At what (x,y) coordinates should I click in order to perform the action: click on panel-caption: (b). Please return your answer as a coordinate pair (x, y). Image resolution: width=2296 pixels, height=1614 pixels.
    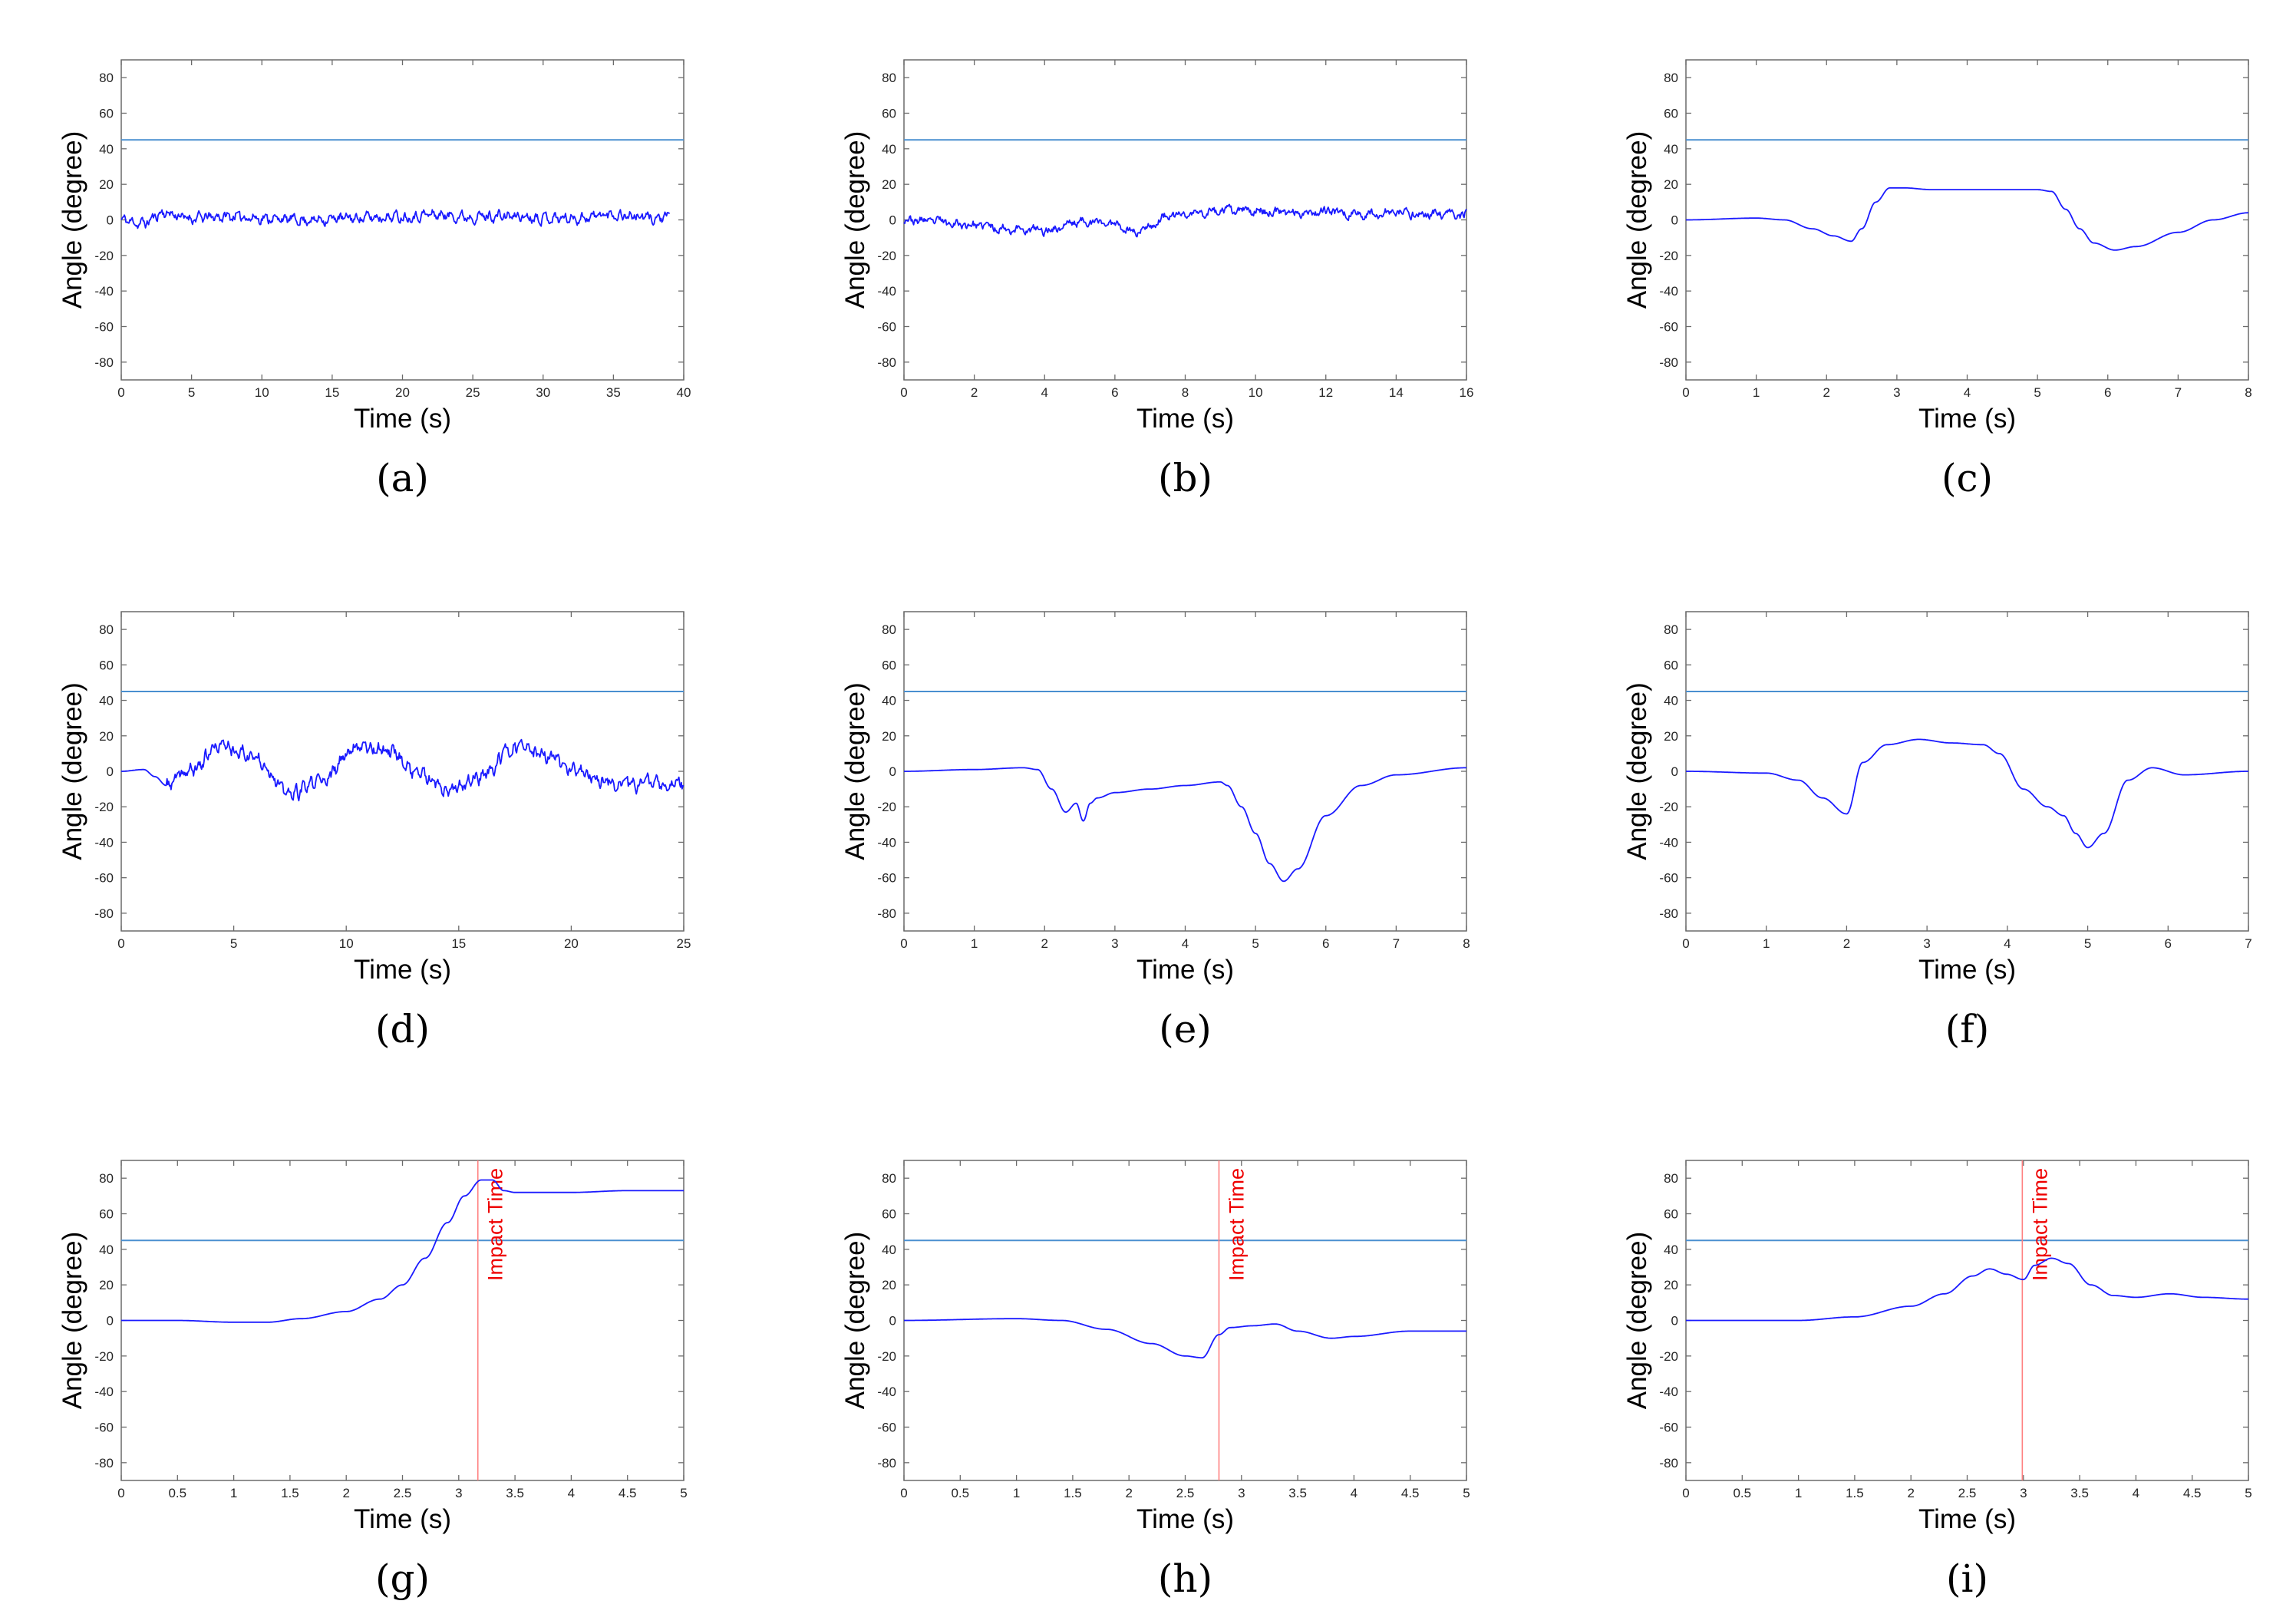
    Looking at the image, I should click on (1185, 478).